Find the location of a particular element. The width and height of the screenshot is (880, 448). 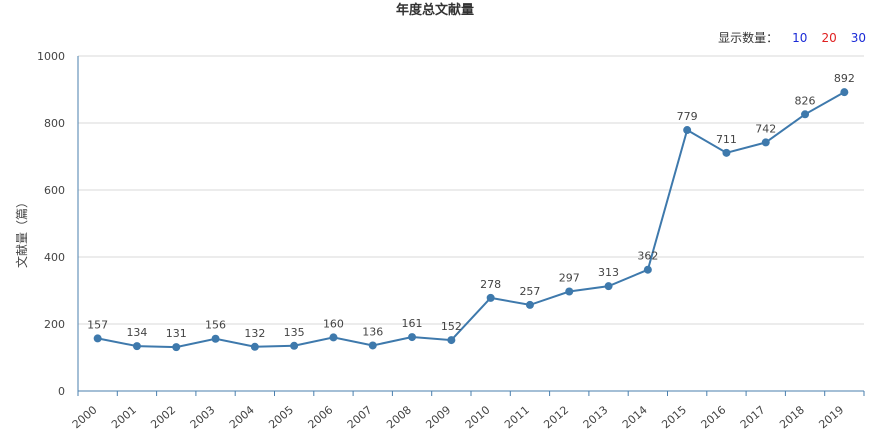

data-label: 297 is located at coordinates (569, 278).